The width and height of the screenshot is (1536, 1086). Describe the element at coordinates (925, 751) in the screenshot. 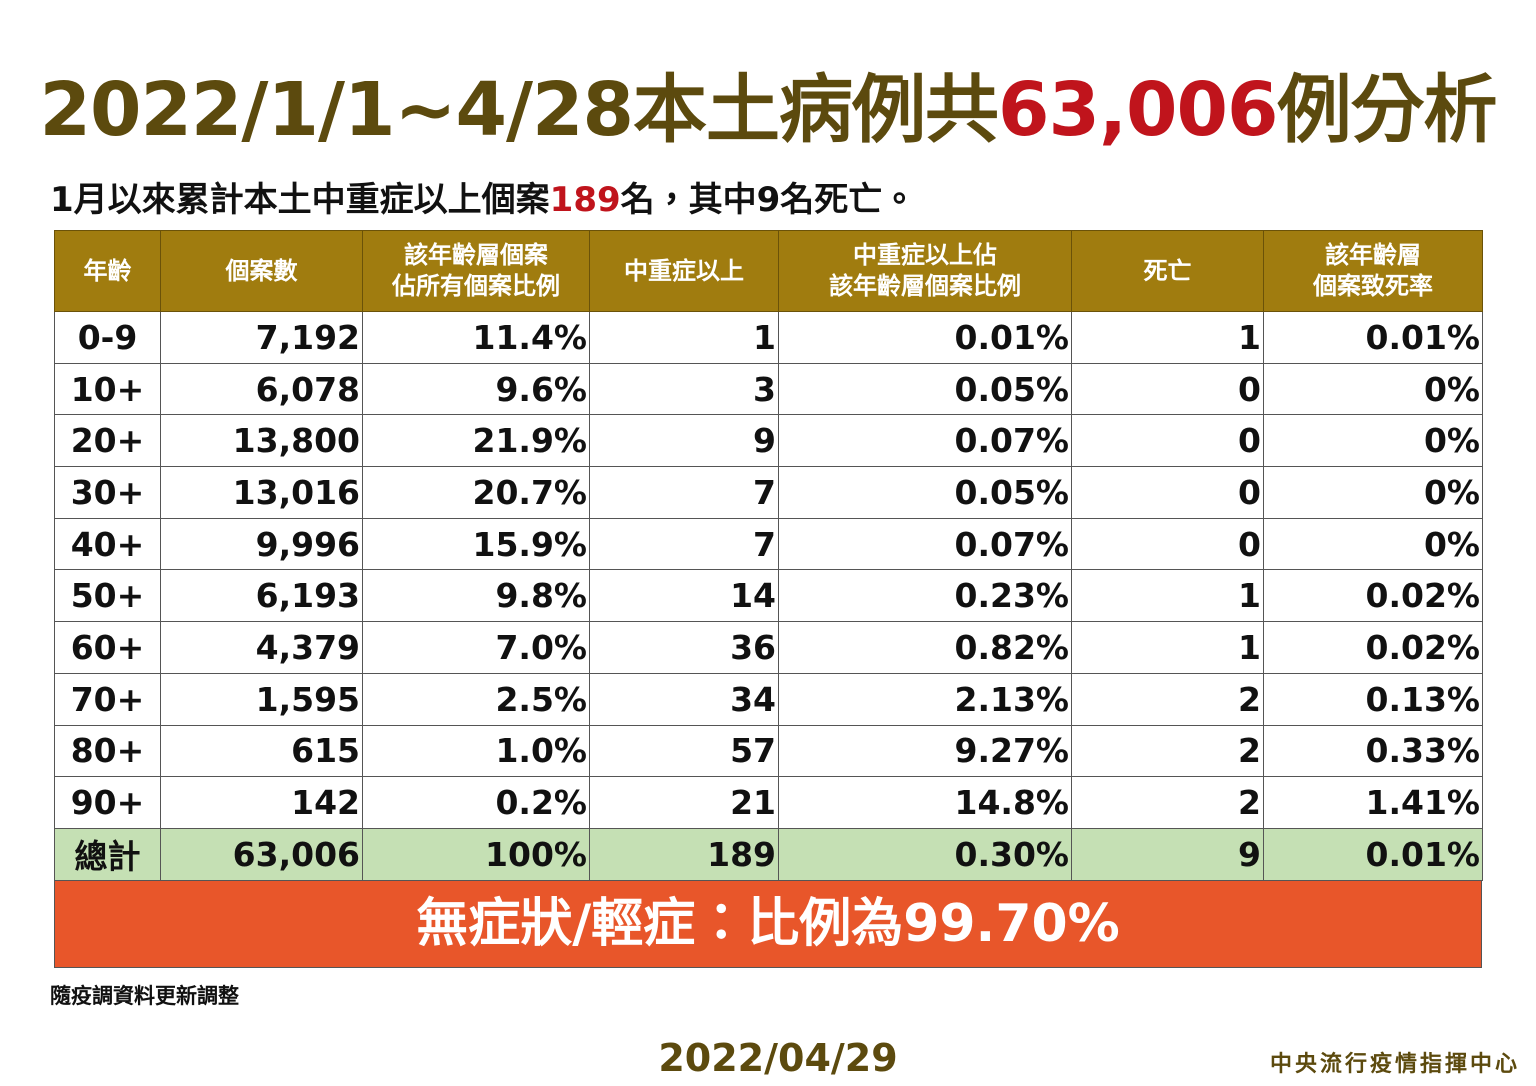

I see `cell: 9.27%` at that location.